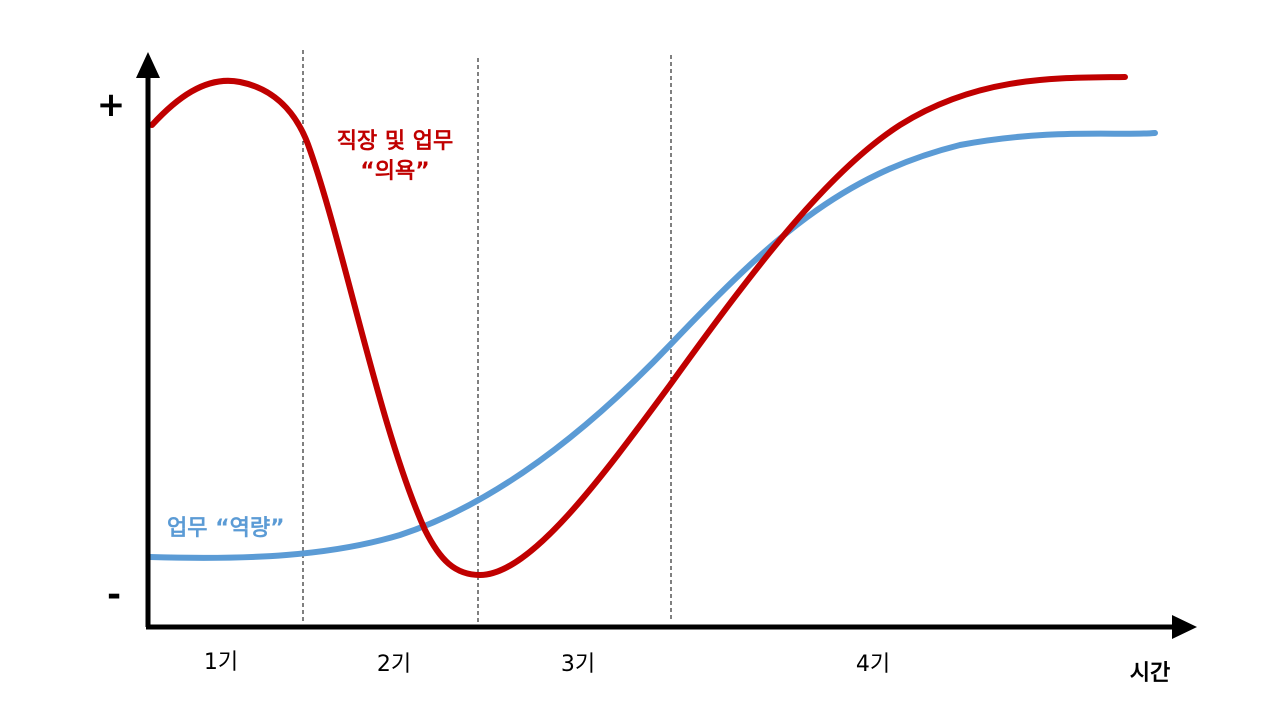  Describe the element at coordinates (114, 595) in the screenshot. I see `y-axis-minus-label: -` at that location.